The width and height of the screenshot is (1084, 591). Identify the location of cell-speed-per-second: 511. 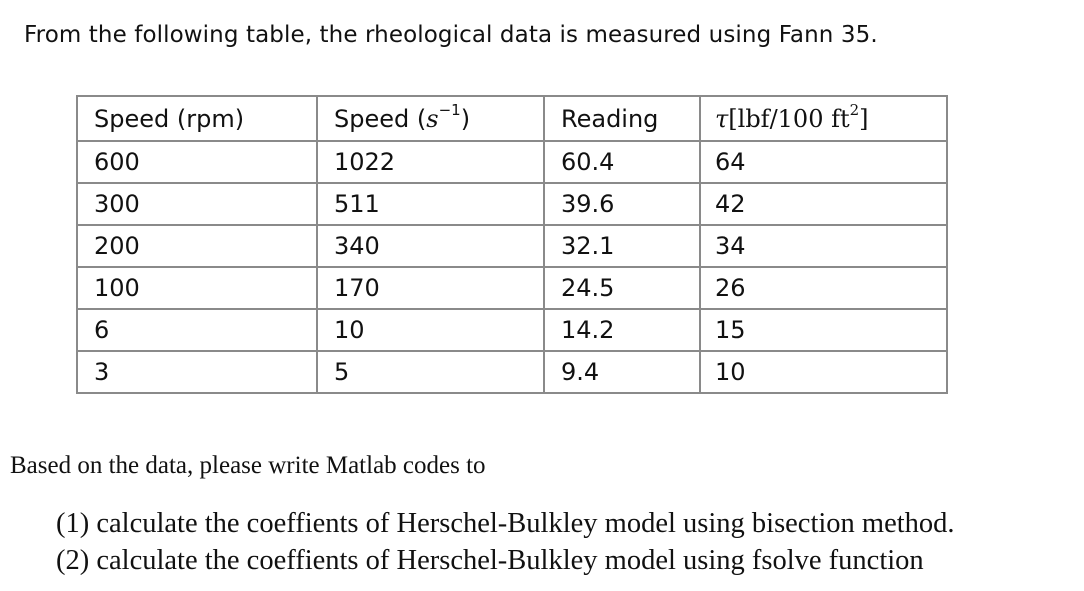
(430, 204).